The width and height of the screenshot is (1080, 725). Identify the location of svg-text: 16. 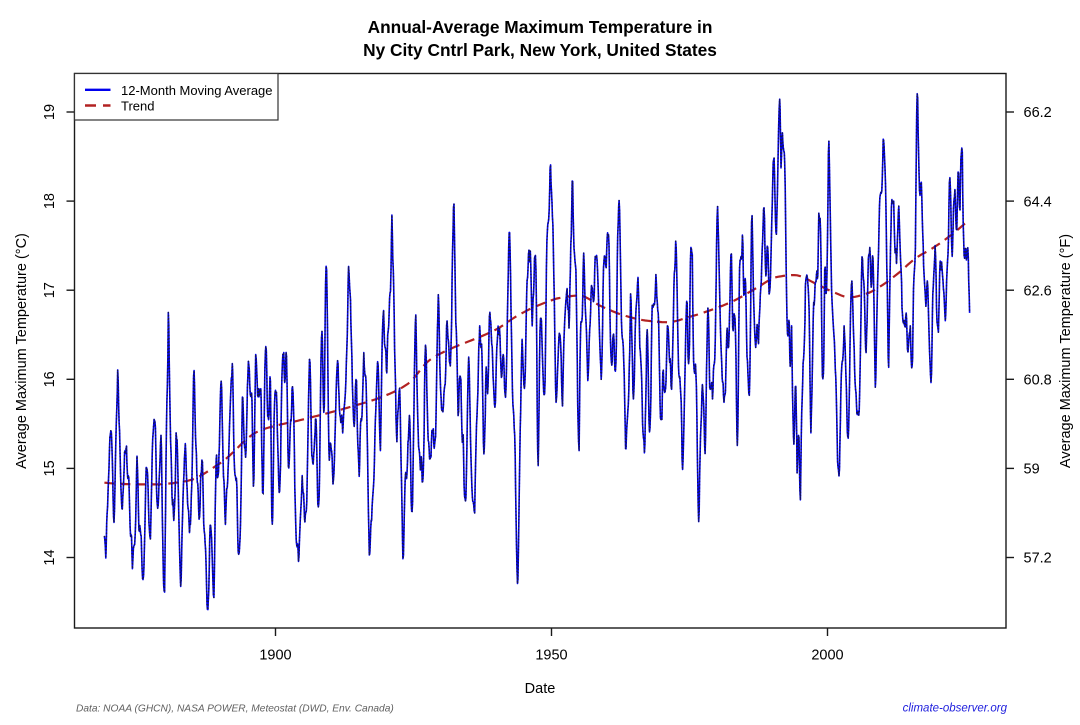
(50, 379).